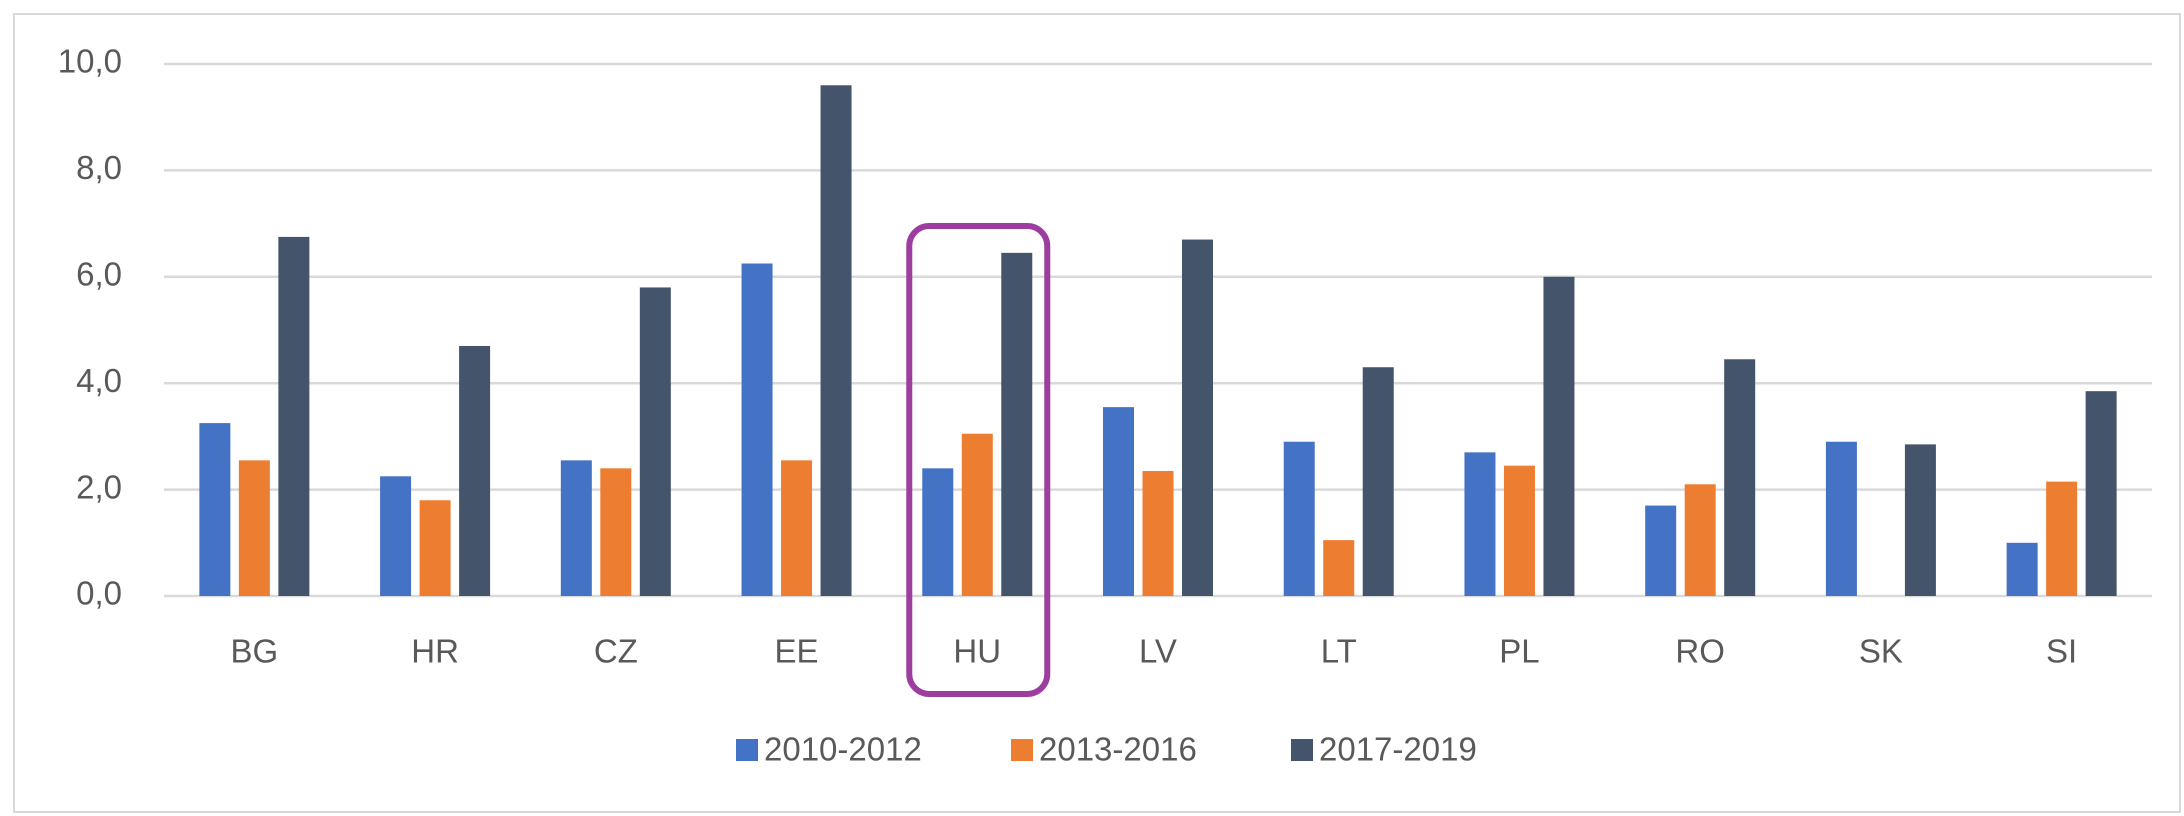 The height and width of the screenshot is (816, 2184). I want to click on y-tick-label: 6,0, so click(99, 274).